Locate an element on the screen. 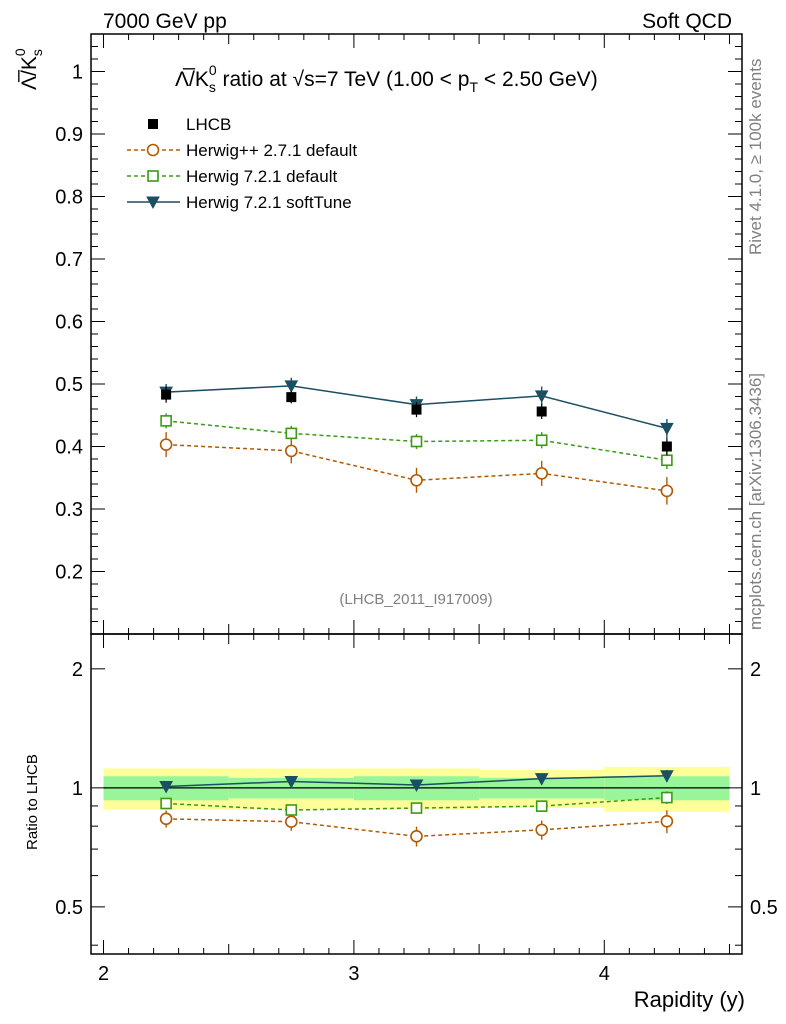 This screenshot has height=1024, width=786. y-tick-label: 1 is located at coordinates (77, 73).